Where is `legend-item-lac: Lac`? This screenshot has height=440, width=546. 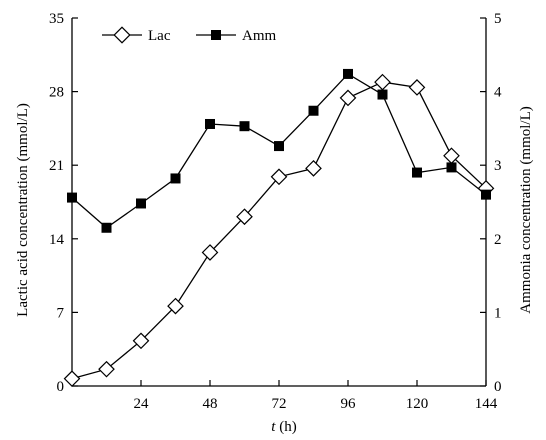
legend-item-lac: Lac is located at coordinates (136, 35).